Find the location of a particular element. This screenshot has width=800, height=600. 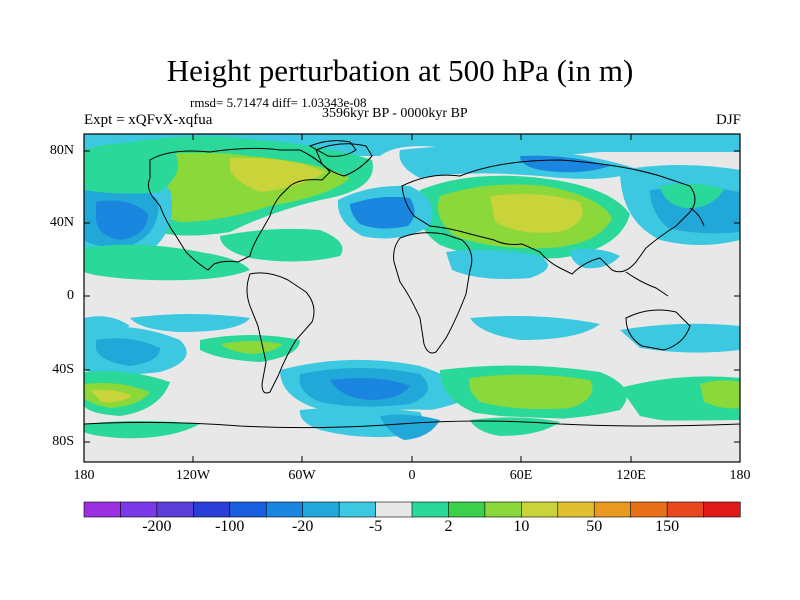

lon-label-180w: 180 is located at coordinates (84, 475).